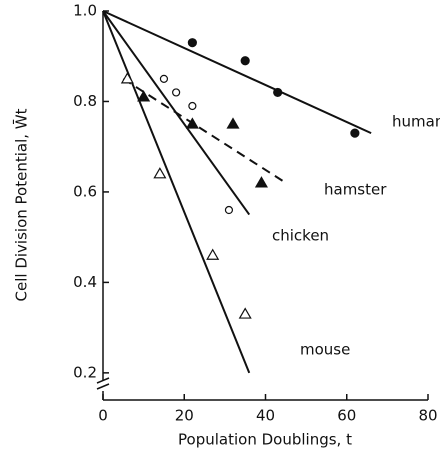 This screenshot has height=450, width=440. Describe the element at coordinates (300, 236) in the screenshot. I see `series-label: chicken` at that location.